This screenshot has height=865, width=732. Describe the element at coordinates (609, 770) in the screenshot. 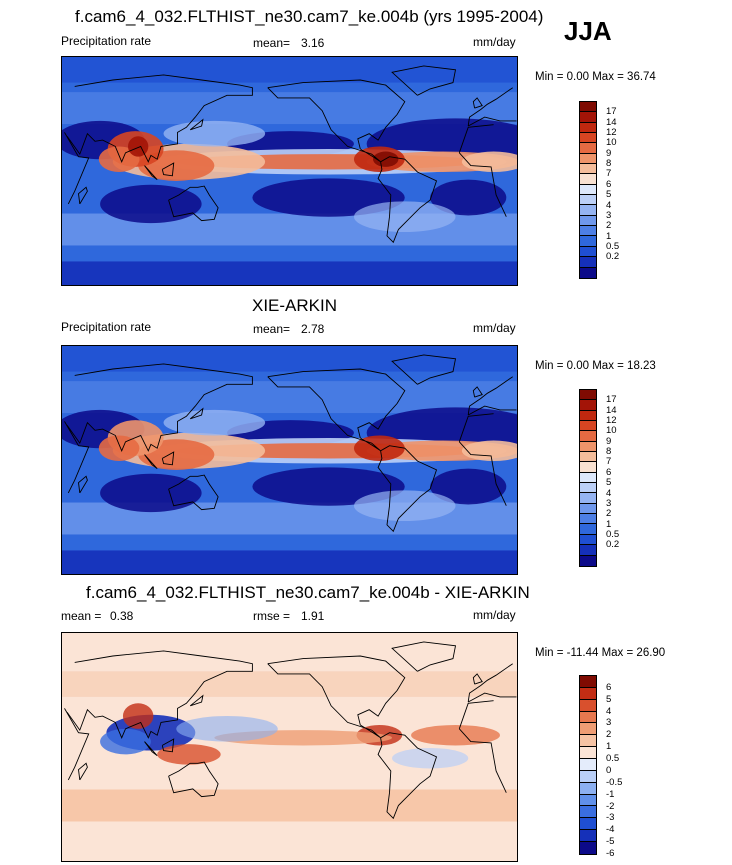

I see `colorbar-tick-label: 0` at that location.